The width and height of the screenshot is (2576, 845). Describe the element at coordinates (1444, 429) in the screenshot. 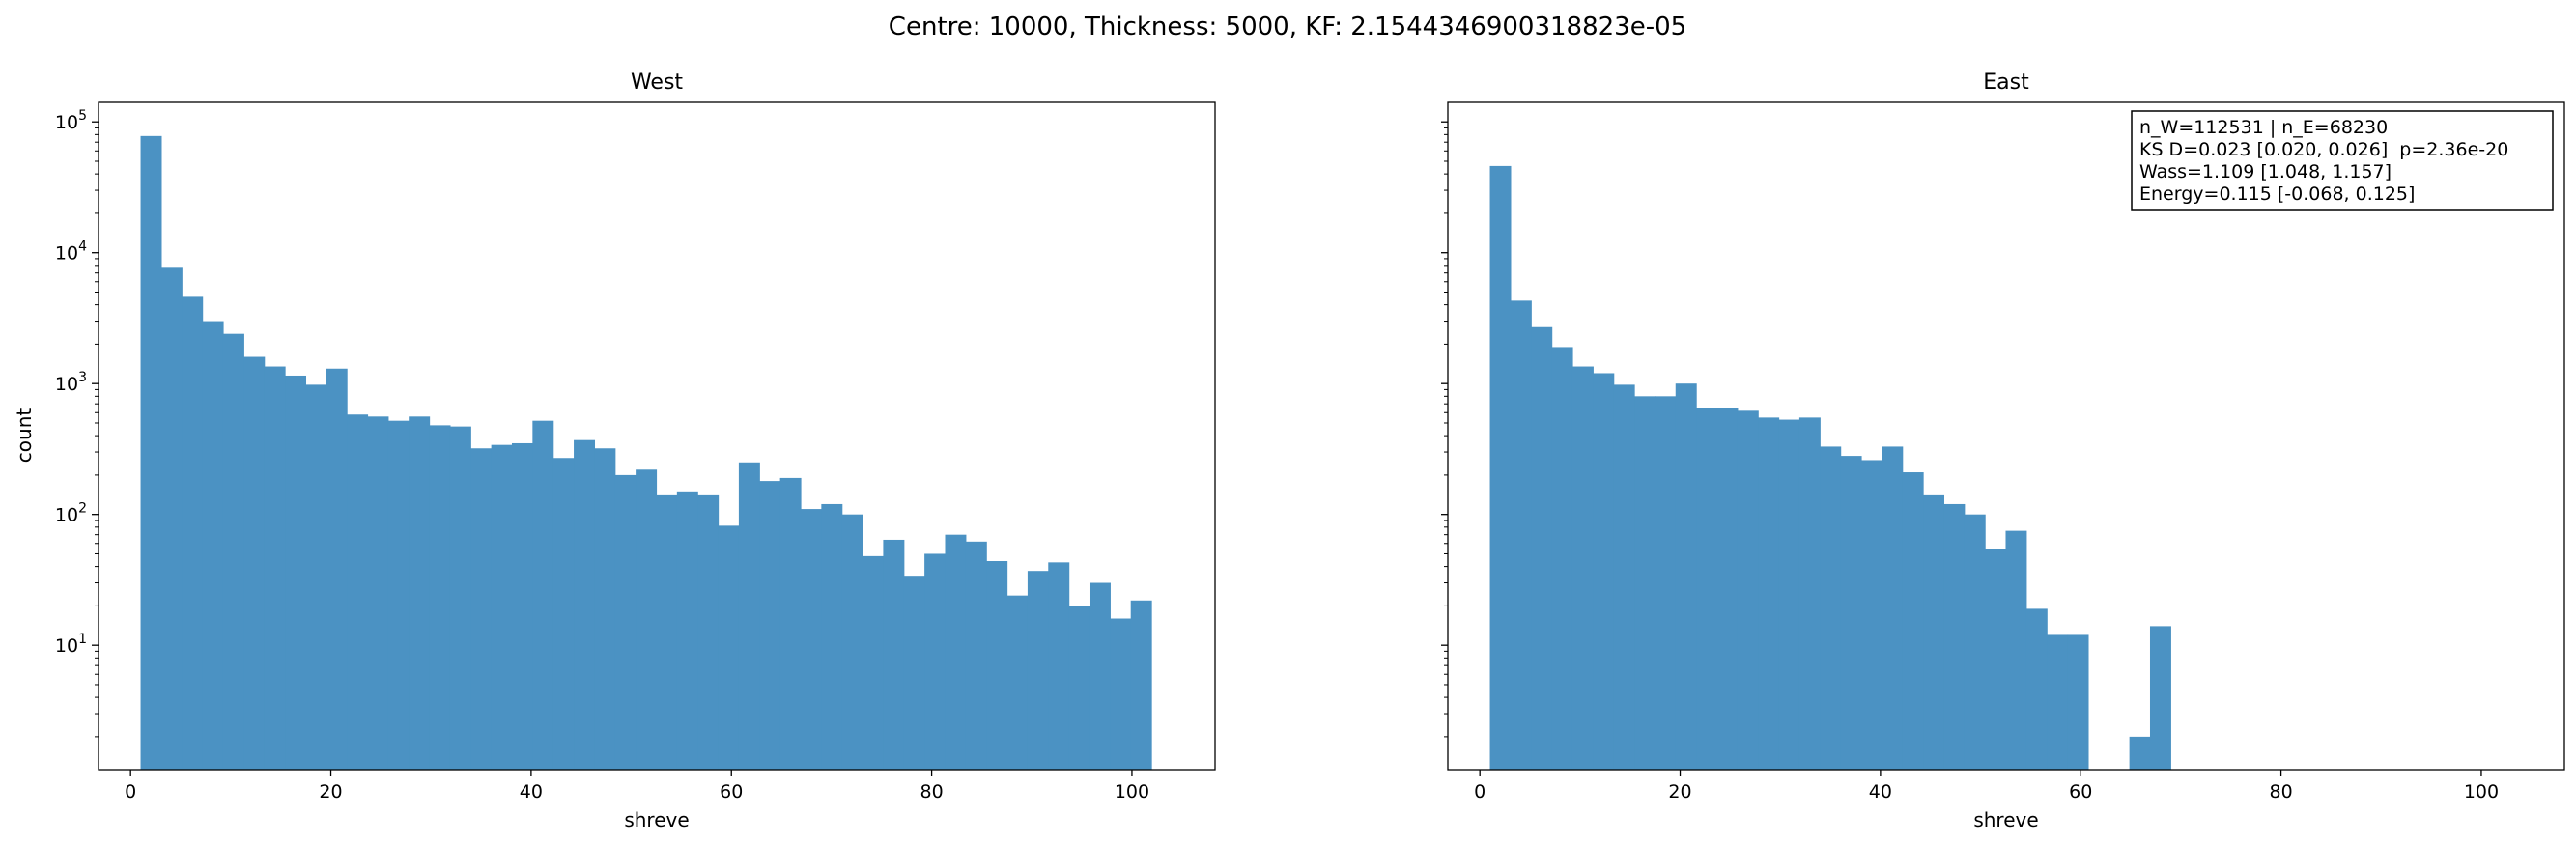

I see `east-y-ticks` at that location.